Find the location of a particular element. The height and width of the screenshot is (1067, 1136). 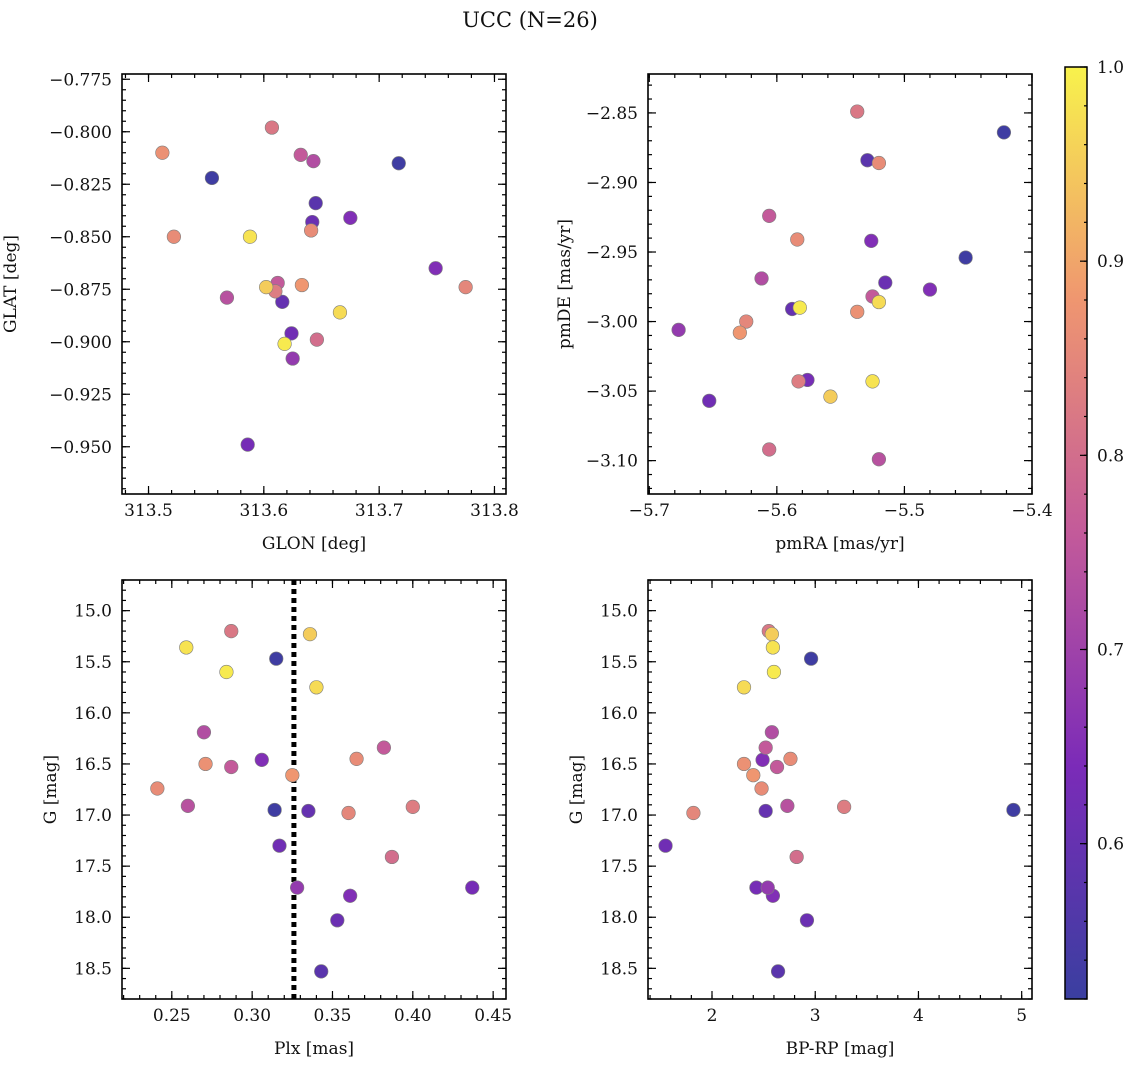

colorbar-gradient is located at coordinates (1076, 533).